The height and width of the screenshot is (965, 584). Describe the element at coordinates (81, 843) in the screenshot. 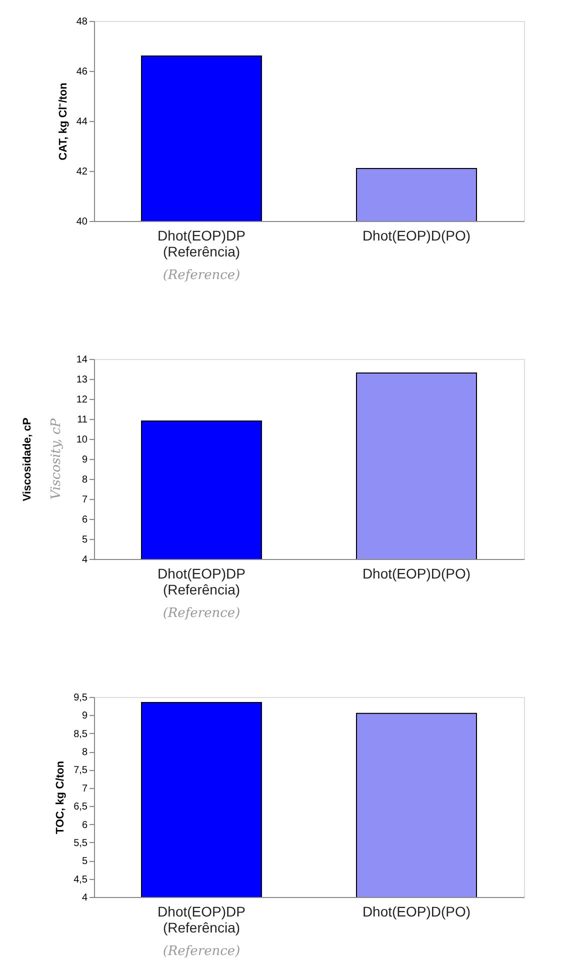

I see `y-tick-label: 5,5` at that location.